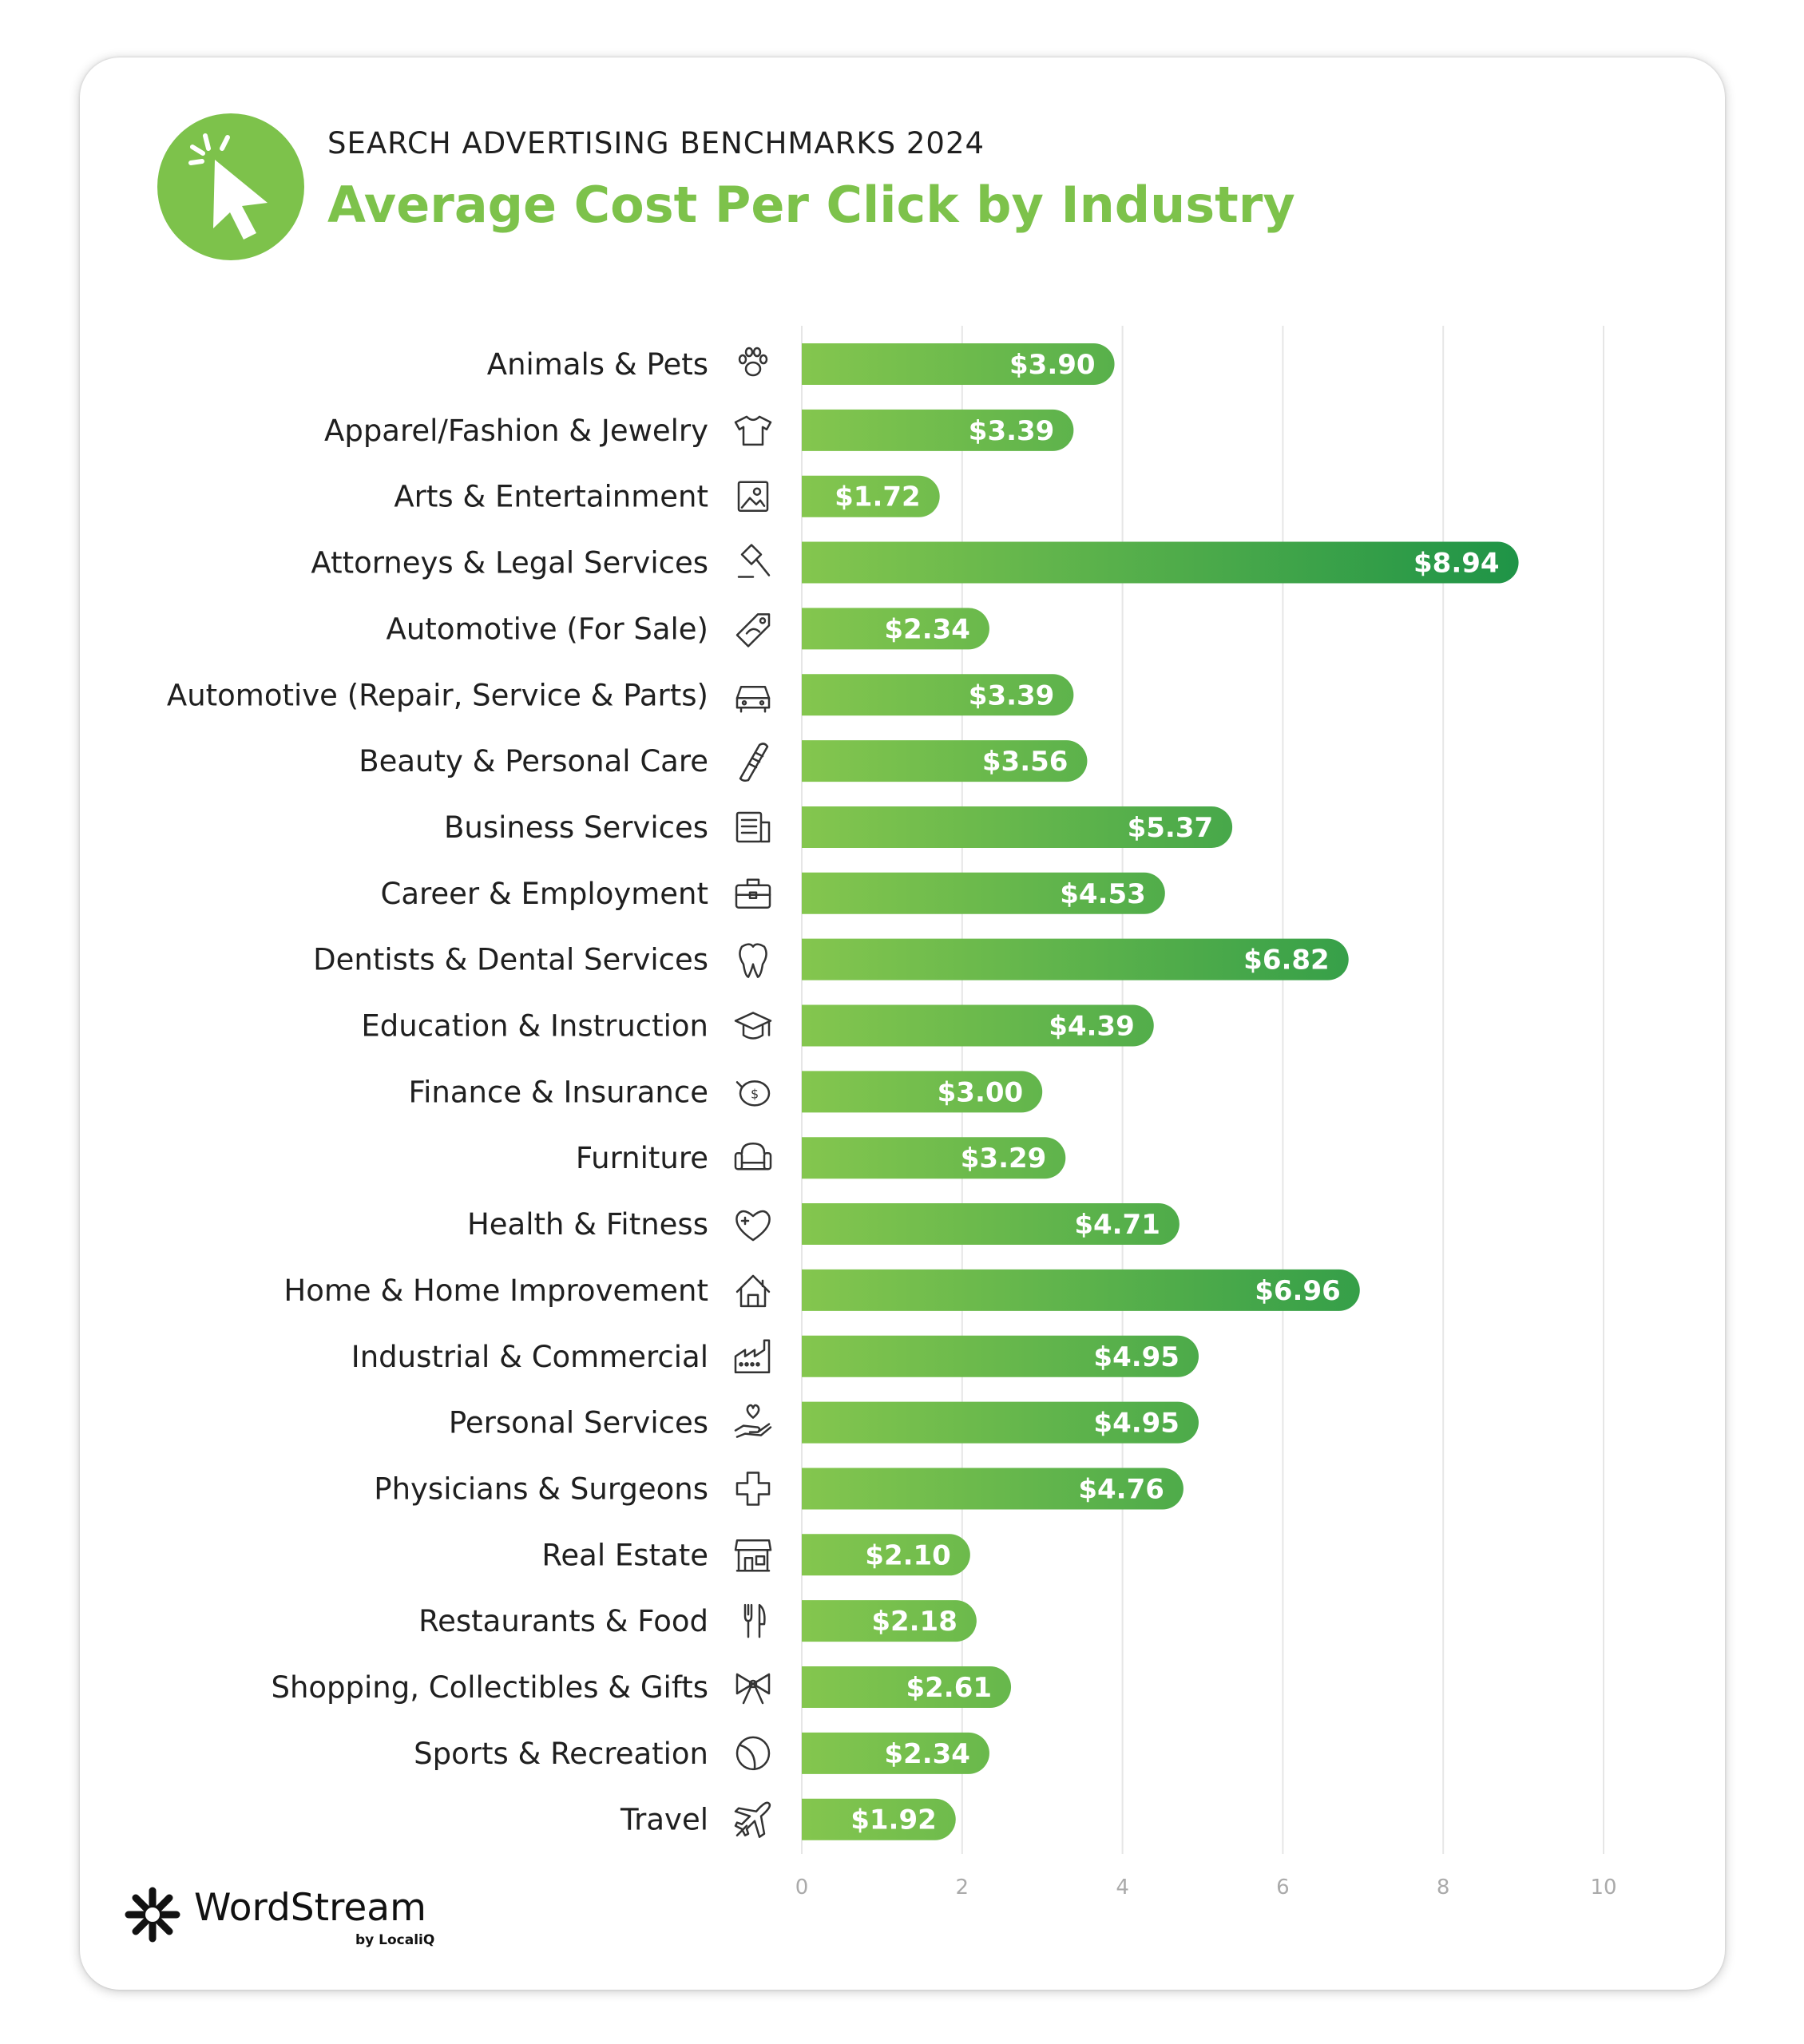  What do you see at coordinates (753, 431) in the screenshot?
I see `tshirt-icon` at bounding box center [753, 431].